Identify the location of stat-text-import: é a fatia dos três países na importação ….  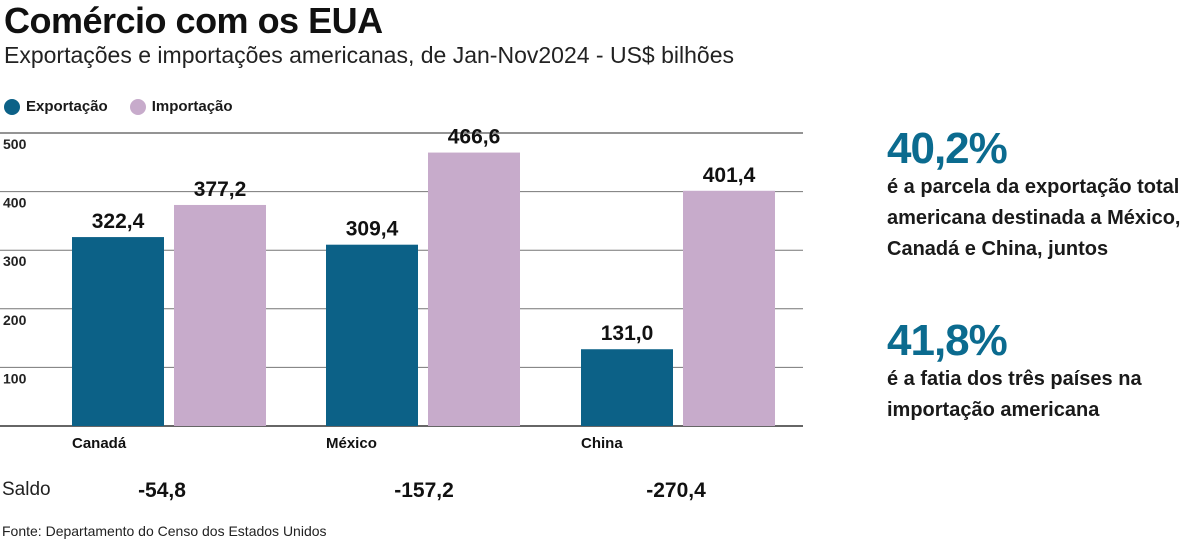
(1014, 394).